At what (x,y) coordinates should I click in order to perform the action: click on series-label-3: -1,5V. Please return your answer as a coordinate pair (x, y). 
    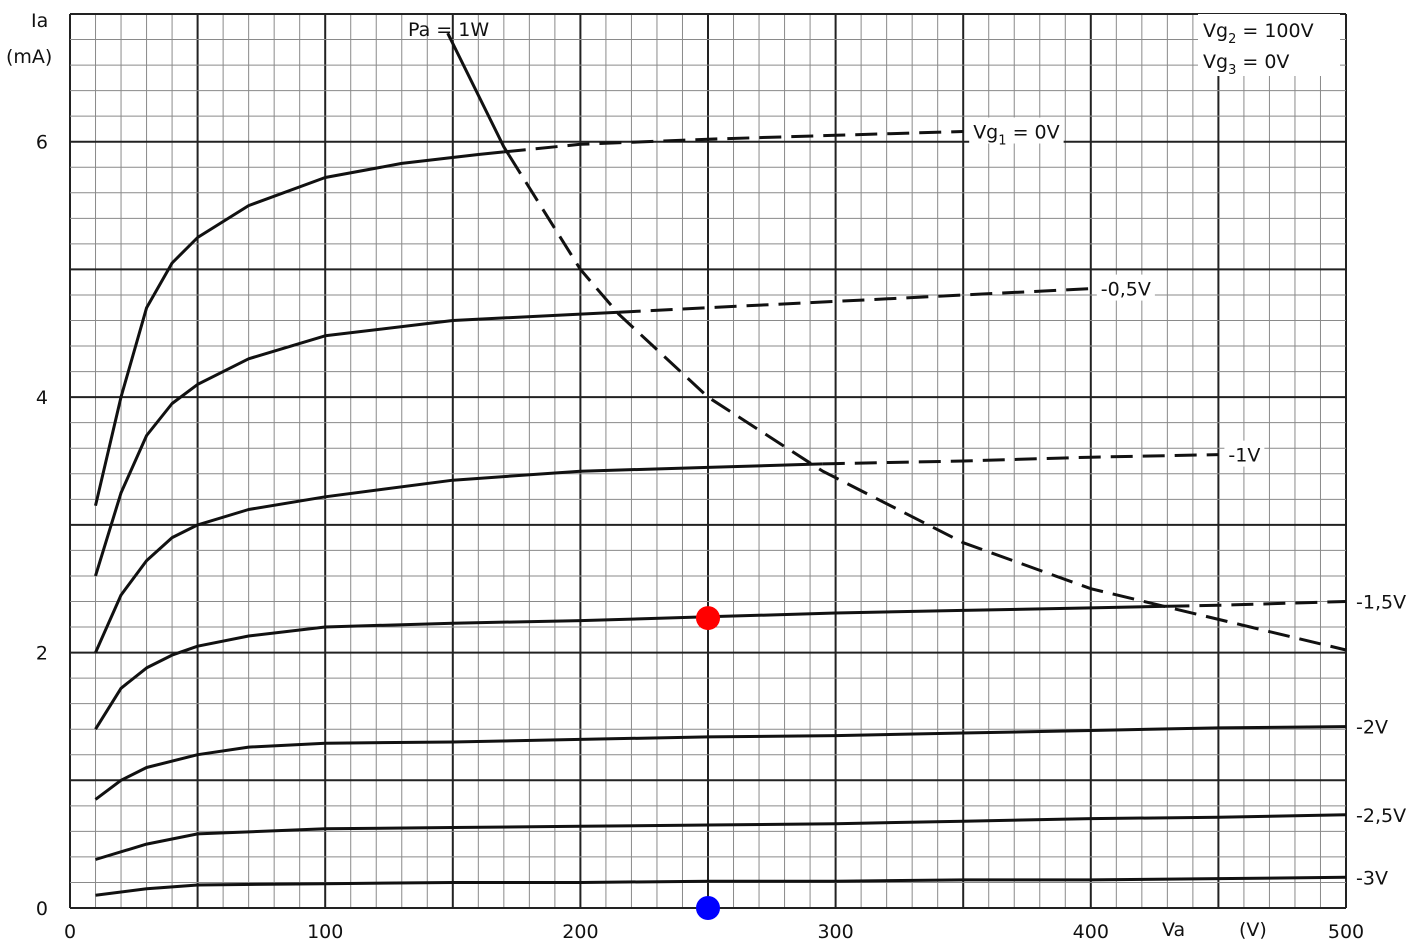
    Looking at the image, I should click on (1381, 602).